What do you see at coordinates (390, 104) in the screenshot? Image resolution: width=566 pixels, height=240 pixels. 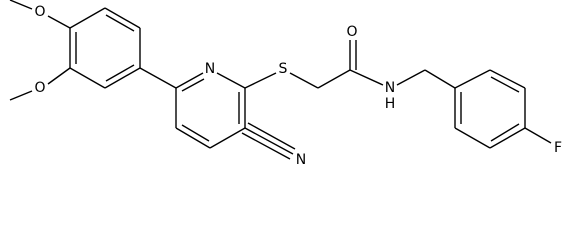 I see `atom-label: H` at bounding box center [390, 104].